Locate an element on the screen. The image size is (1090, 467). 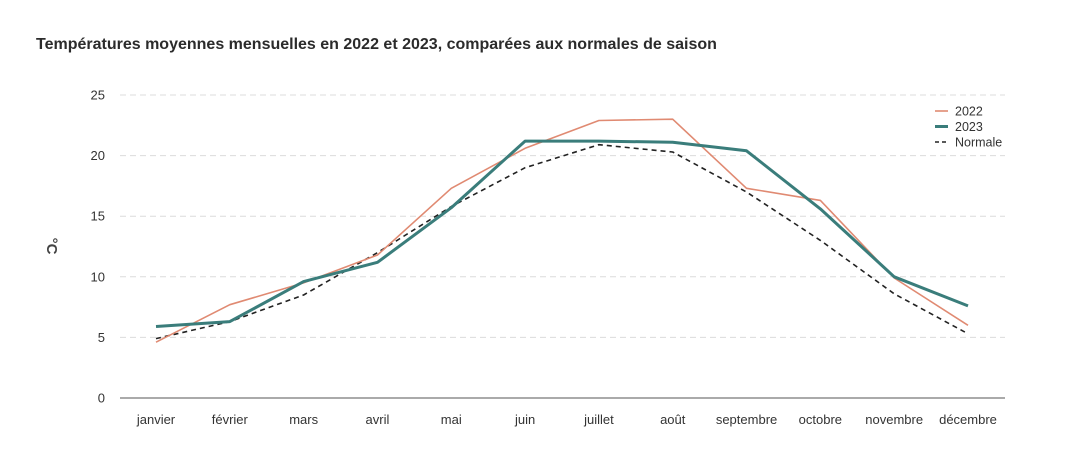
x-tick-label: octobre is located at coordinates (820, 419).